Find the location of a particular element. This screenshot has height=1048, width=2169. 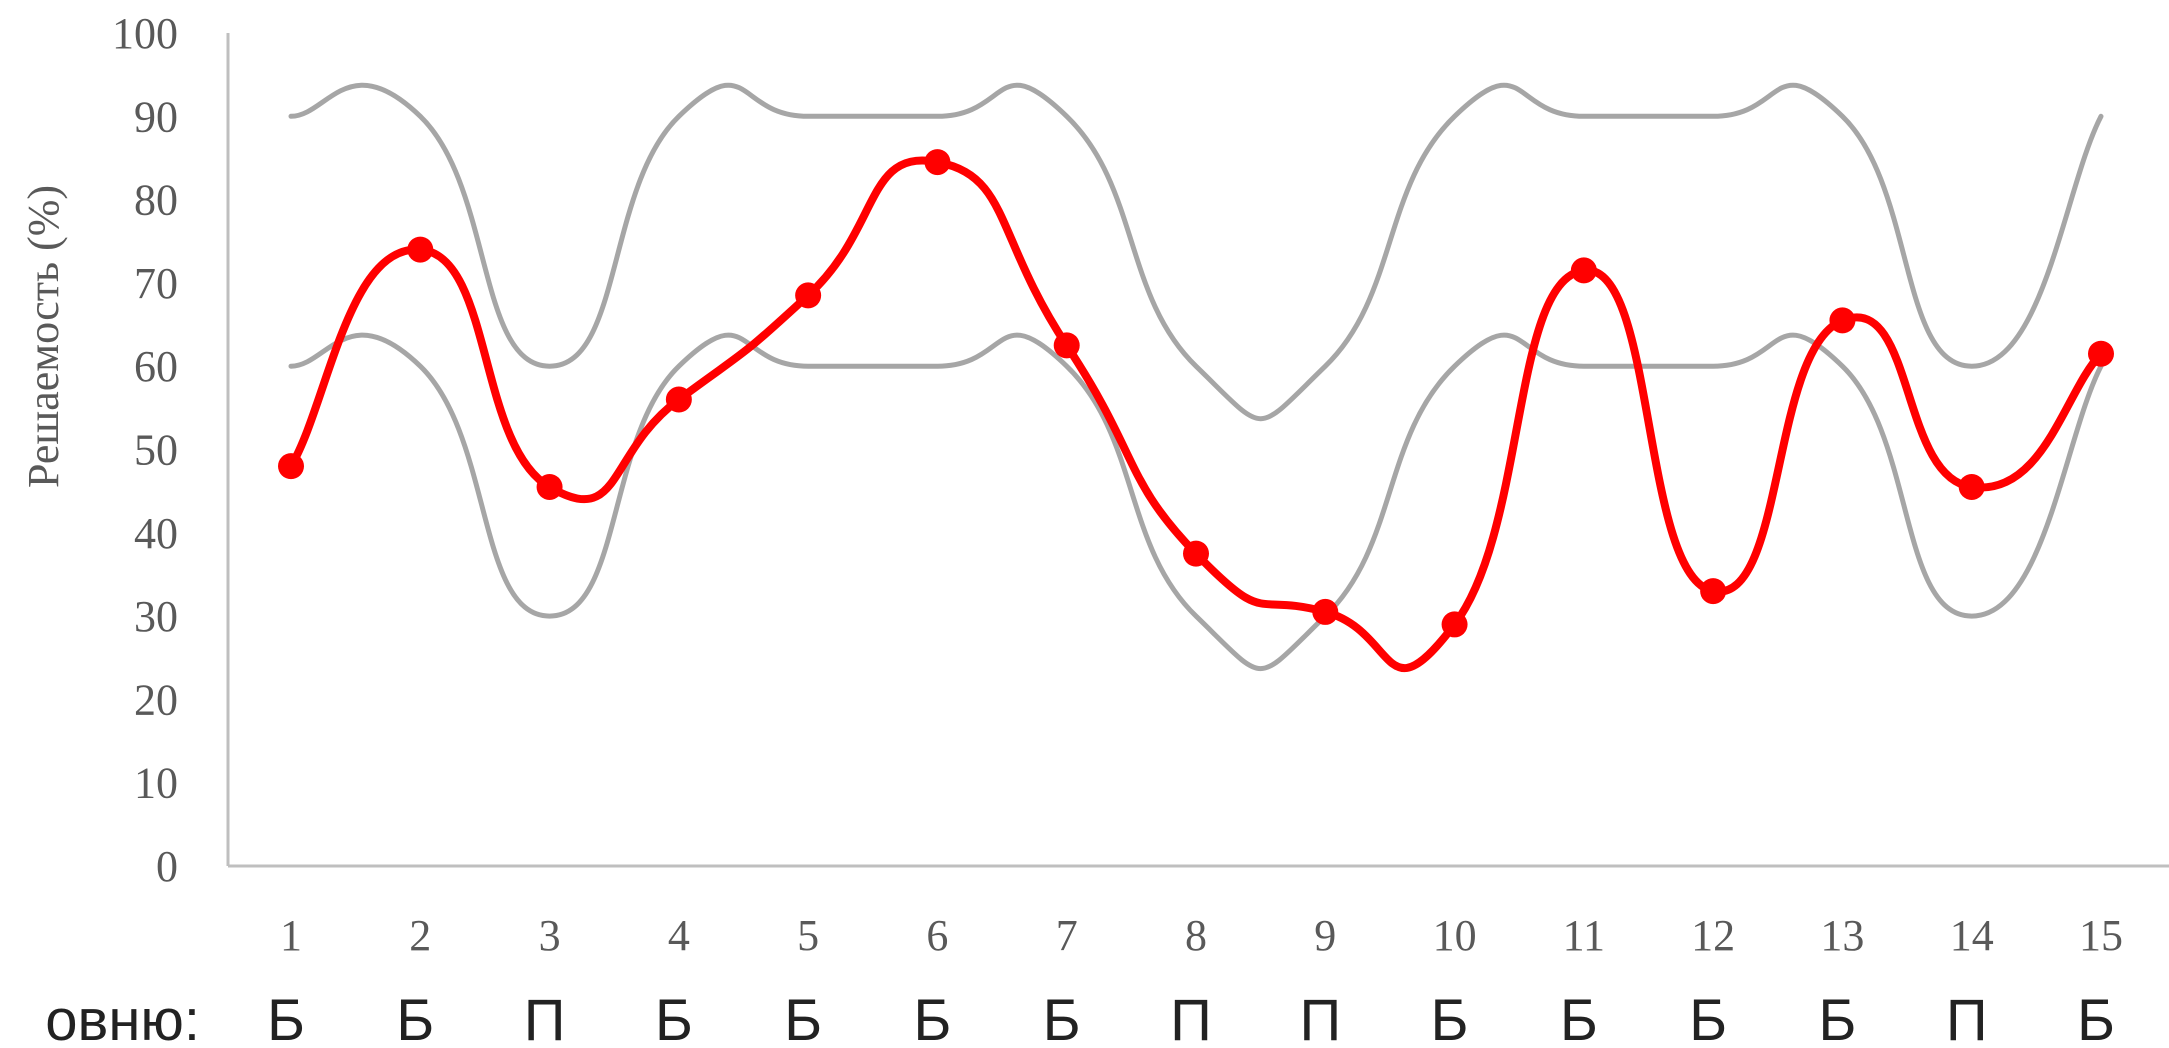

x-tick-label: 1 is located at coordinates (291, 935).